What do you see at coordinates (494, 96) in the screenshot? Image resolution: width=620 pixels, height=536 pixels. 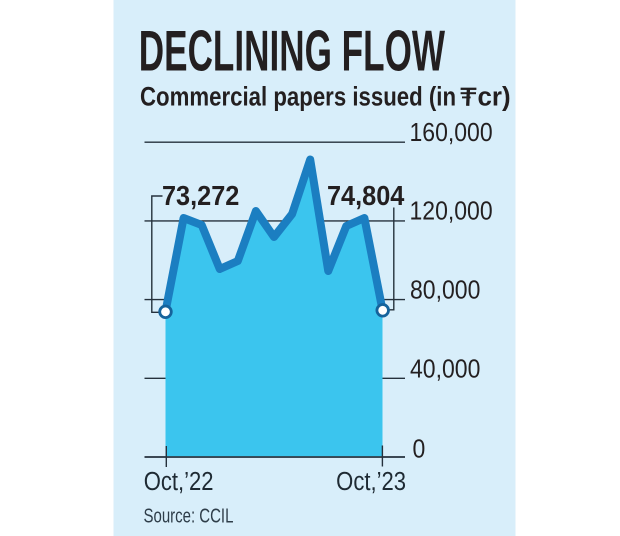 I see `svg-text: cr)` at bounding box center [494, 96].